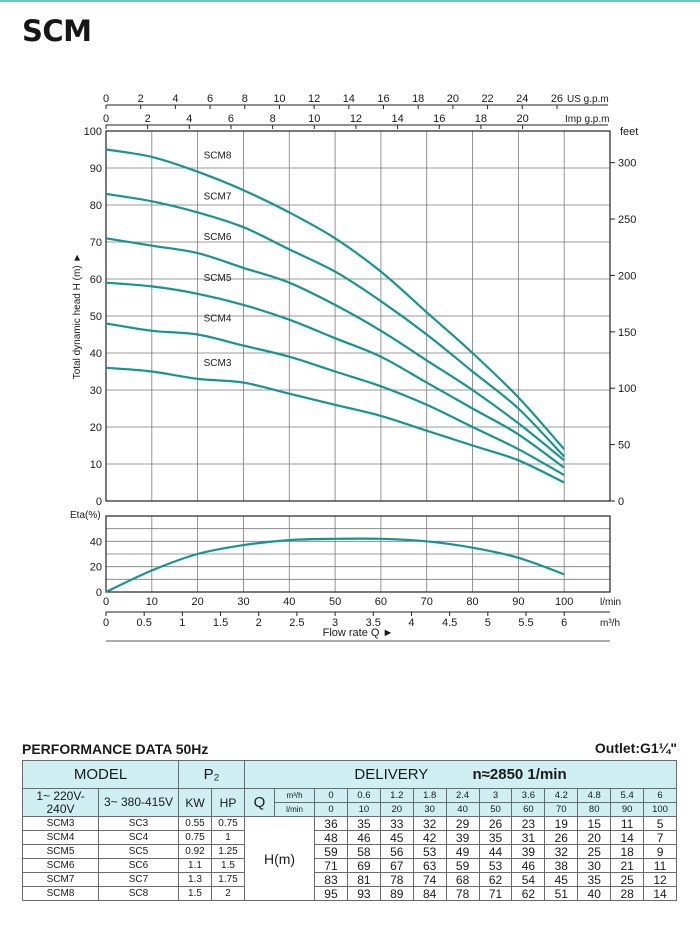  Describe the element at coordinates (93, 132) in the screenshot. I see `y-tick-label: 100` at that location.